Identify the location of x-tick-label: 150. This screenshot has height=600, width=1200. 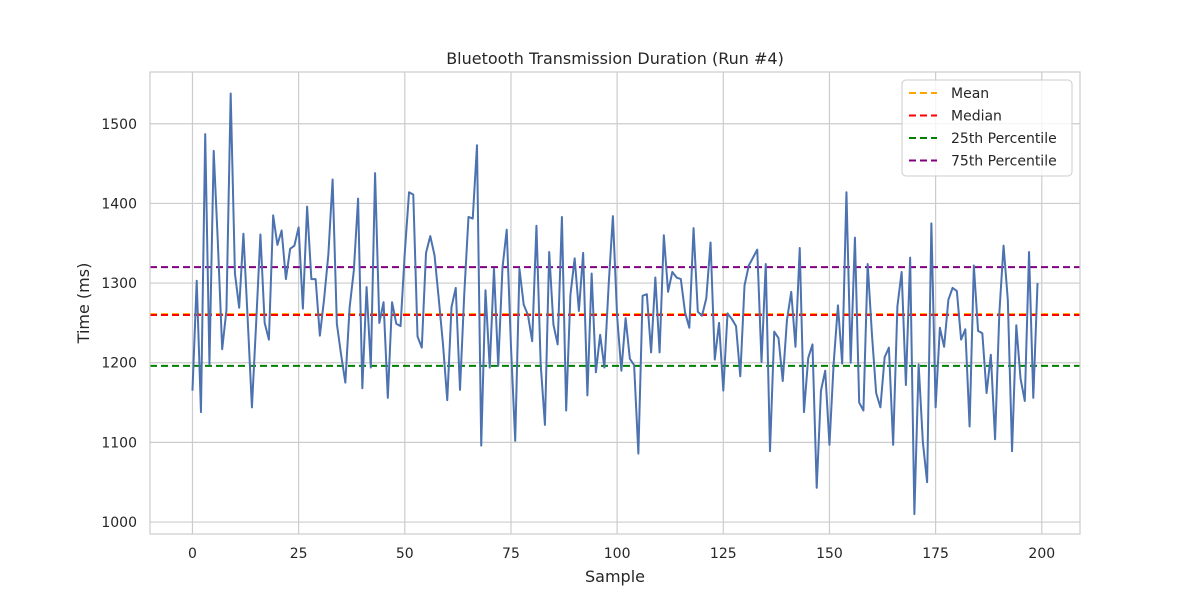
(829, 554).